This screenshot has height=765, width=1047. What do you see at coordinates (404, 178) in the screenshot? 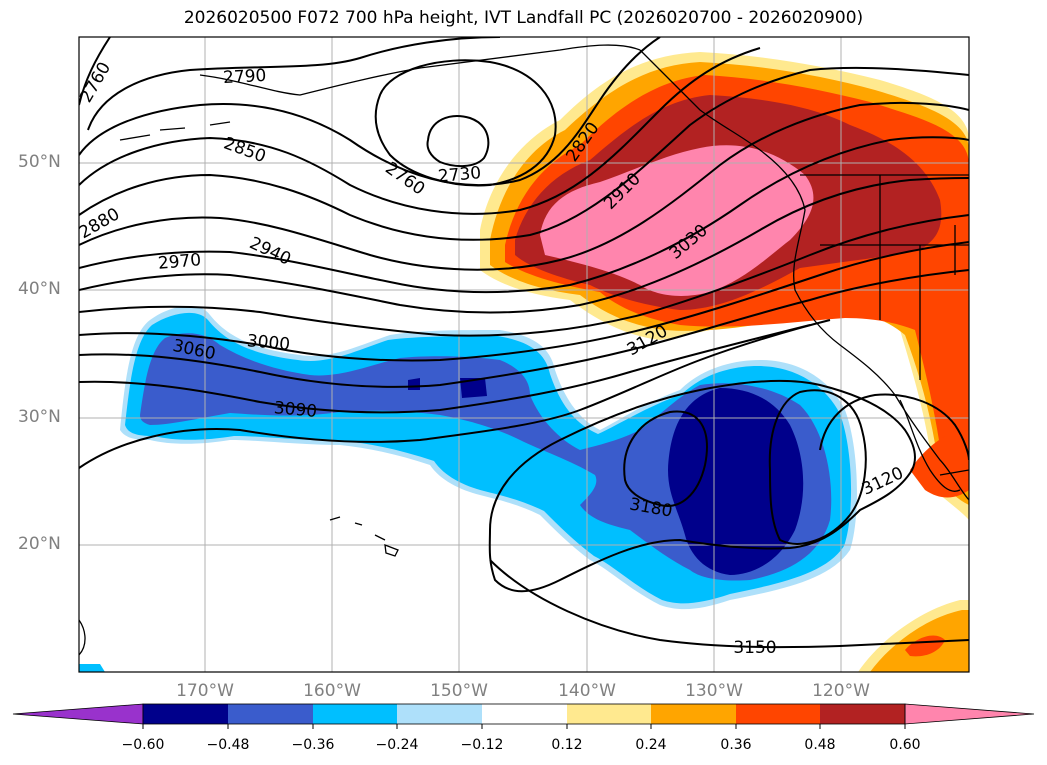
I see `contour-label: 2760` at bounding box center [404, 178].